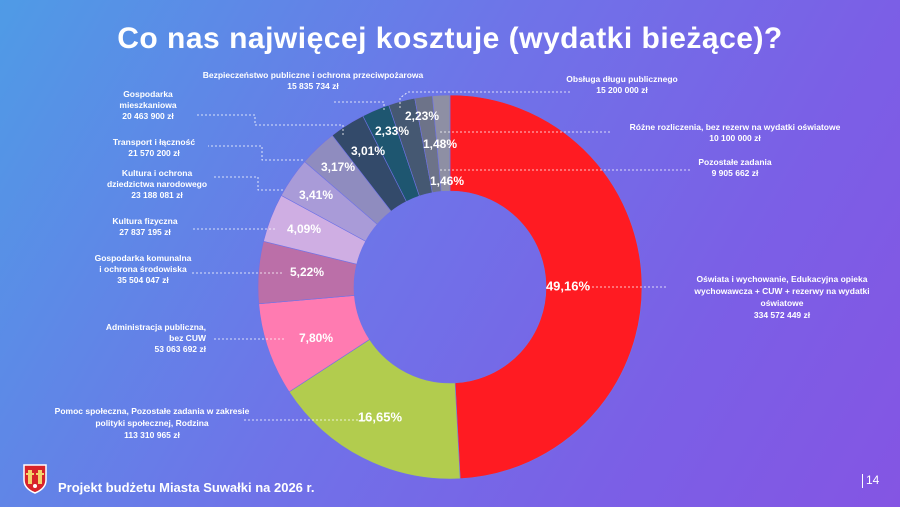  Describe the element at coordinates (781, 279) in the screenshot. I see `slice-label-line: Oświata i wychowanie, Edukacyjna opieka` at that location.